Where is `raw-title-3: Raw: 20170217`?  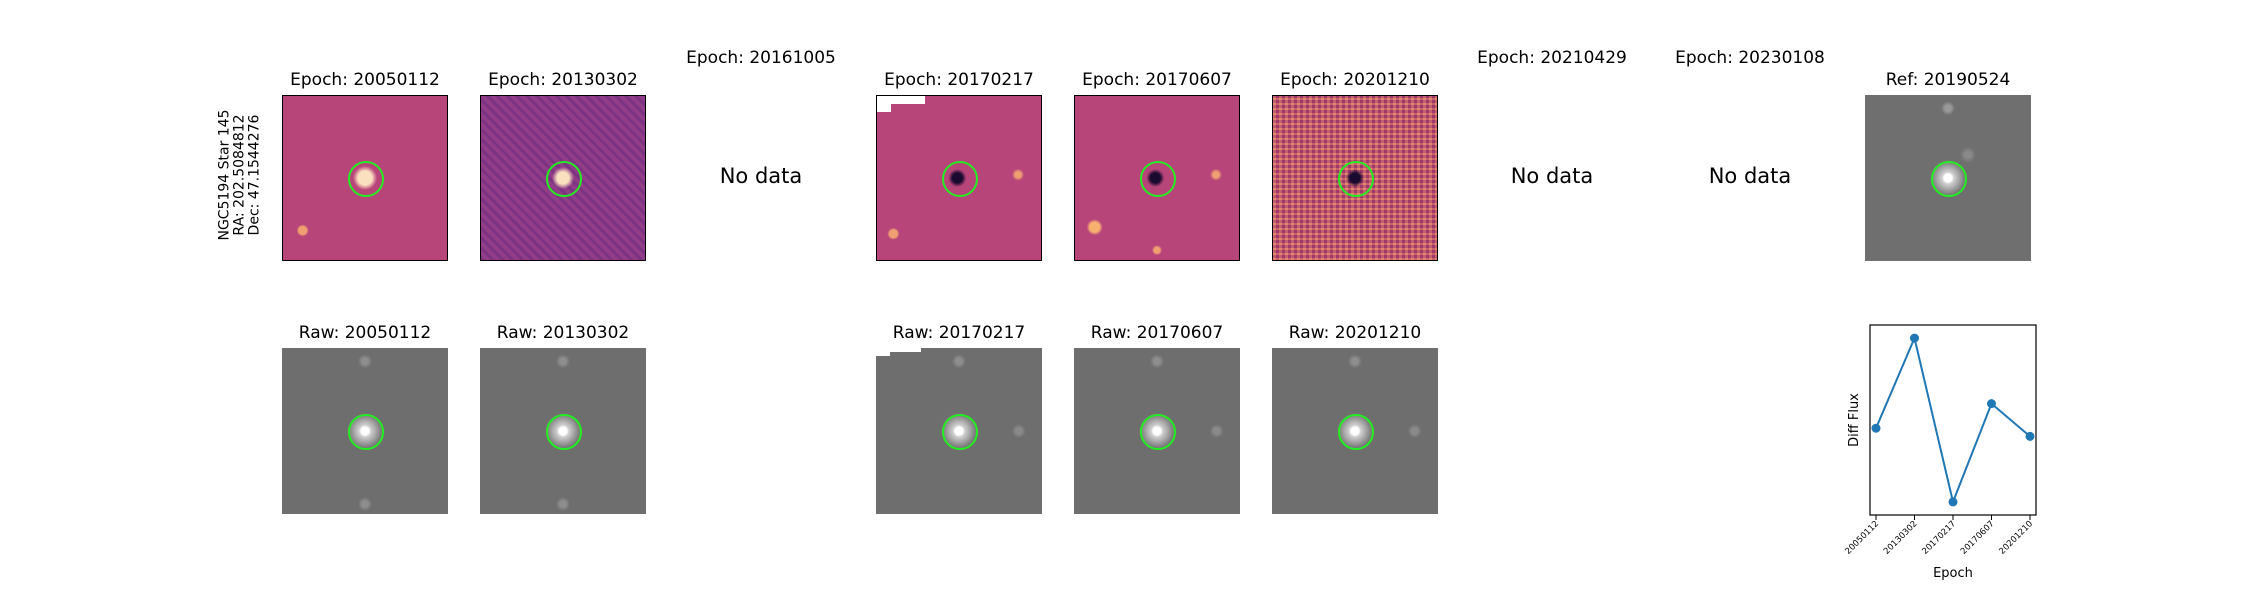 raw-title-3: Raw: 20170217 is located at coordinates (959, 333).